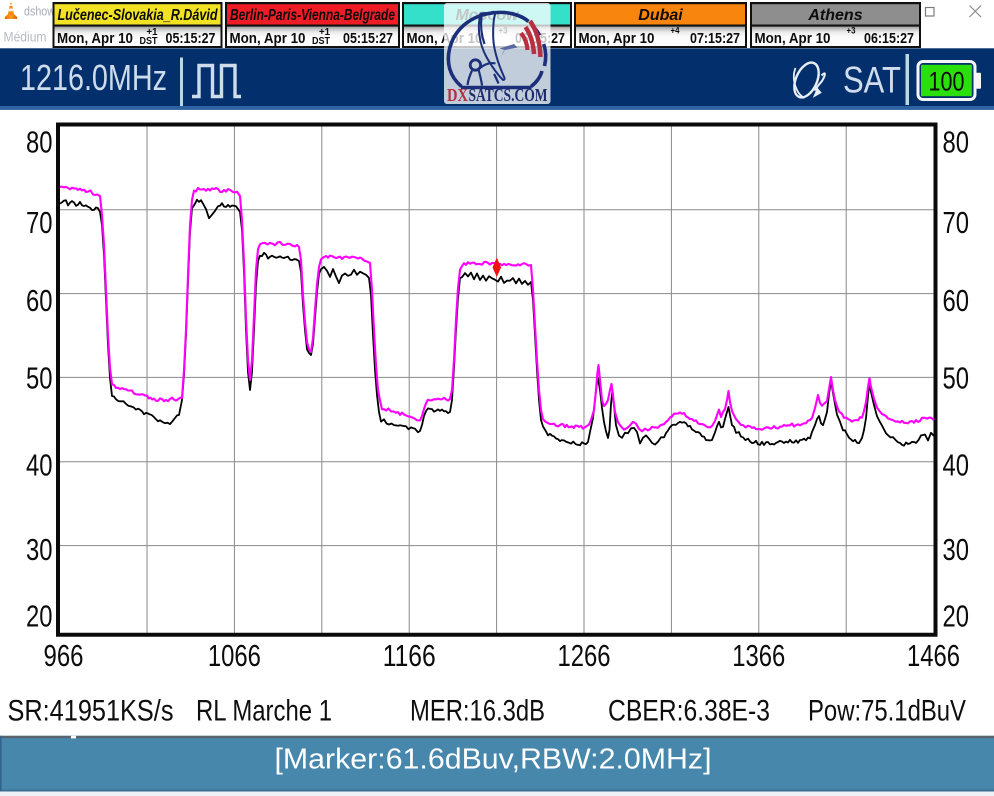 The width and height of the screenshot is (994, 796). Describe the element at coordinates (758, 656) in the screenshot. I see `svg-text: 1366` at that location.